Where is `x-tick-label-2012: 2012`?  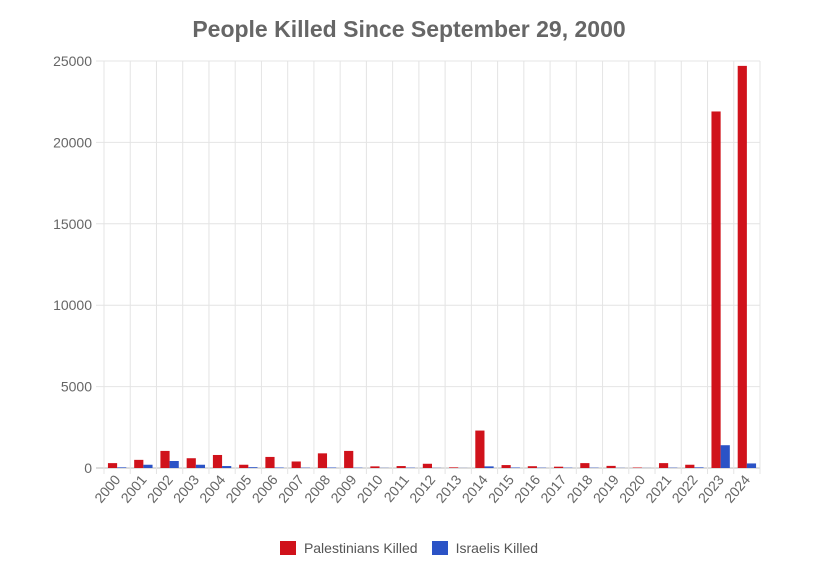 x-tick-label-2012: 2012 is located at coordinates (422, 488).